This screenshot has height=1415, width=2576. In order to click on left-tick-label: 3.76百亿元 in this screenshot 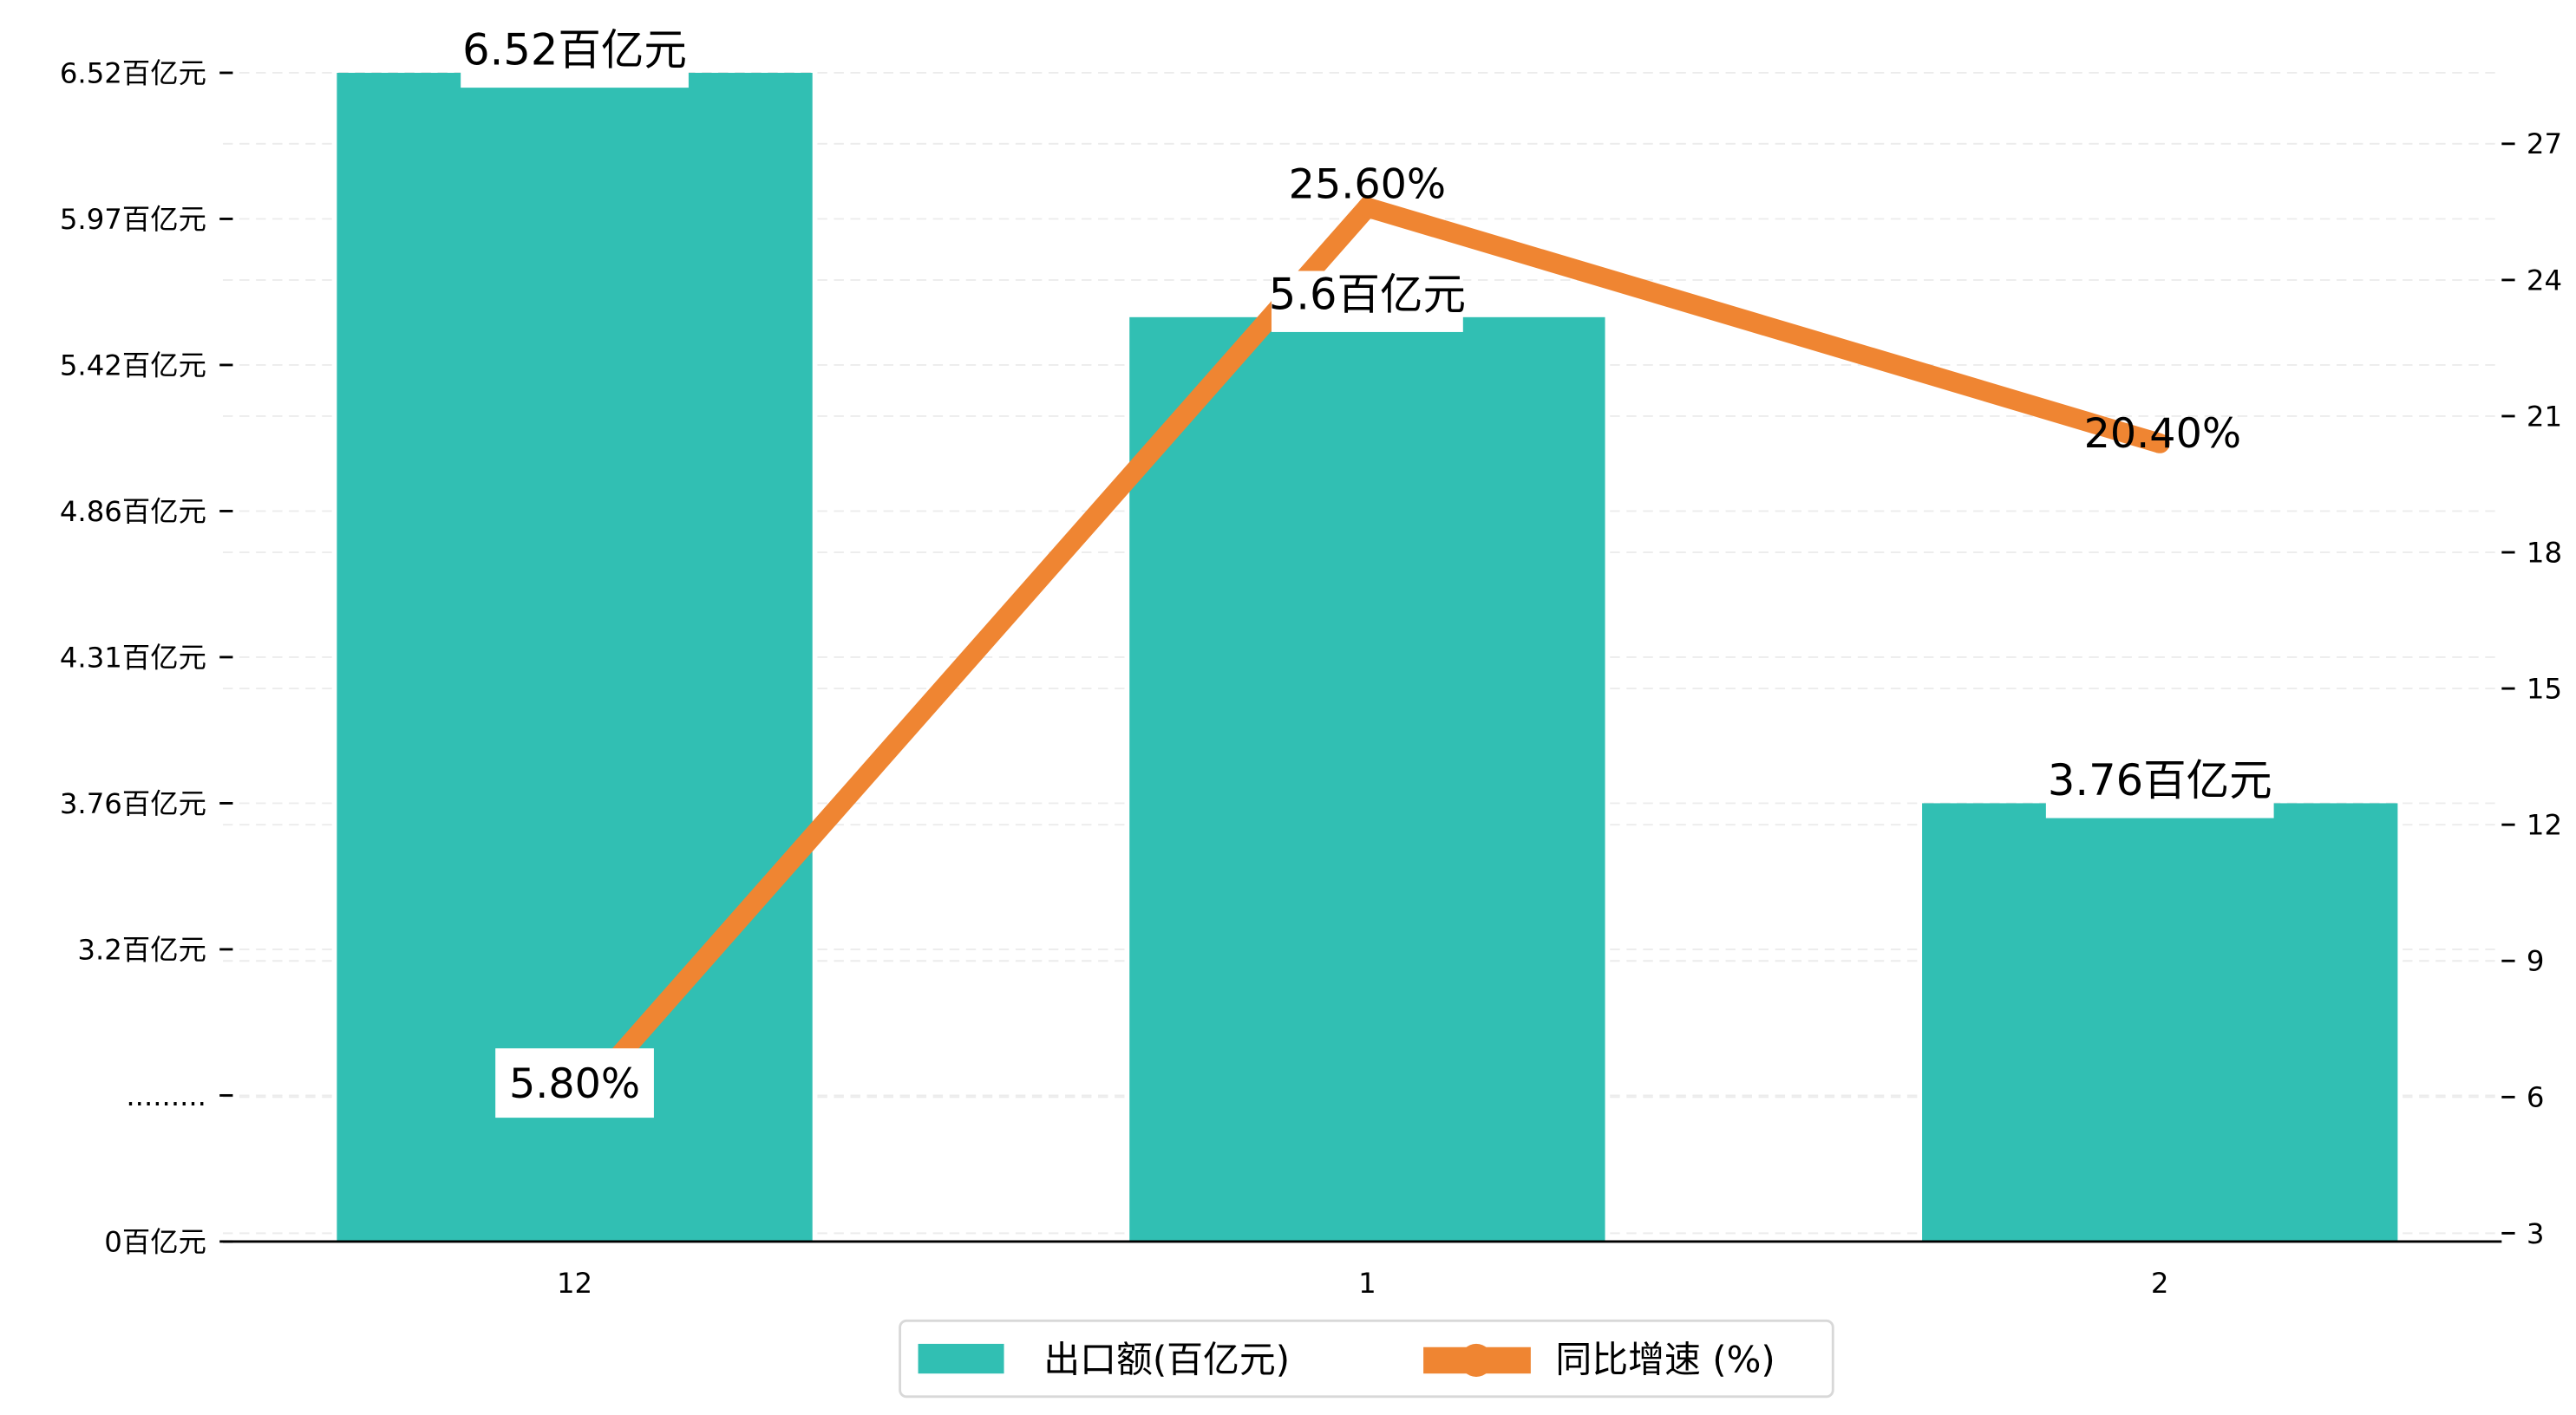, I will do `click(133, 803)`.